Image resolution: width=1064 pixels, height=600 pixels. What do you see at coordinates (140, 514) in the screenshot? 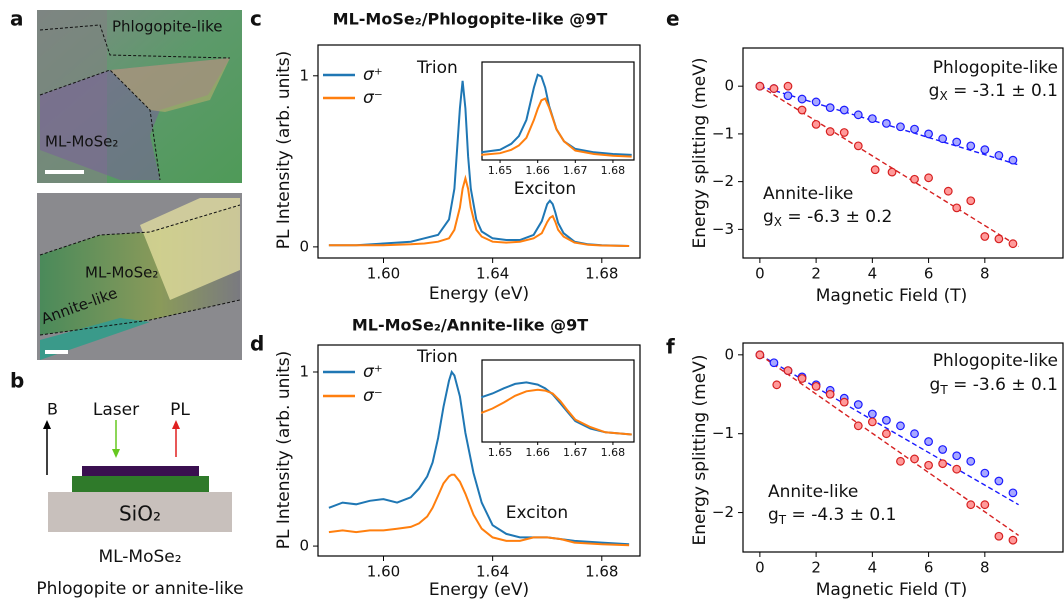
I see `substrate-label: SiO₂` at bounding box center [140, 514].